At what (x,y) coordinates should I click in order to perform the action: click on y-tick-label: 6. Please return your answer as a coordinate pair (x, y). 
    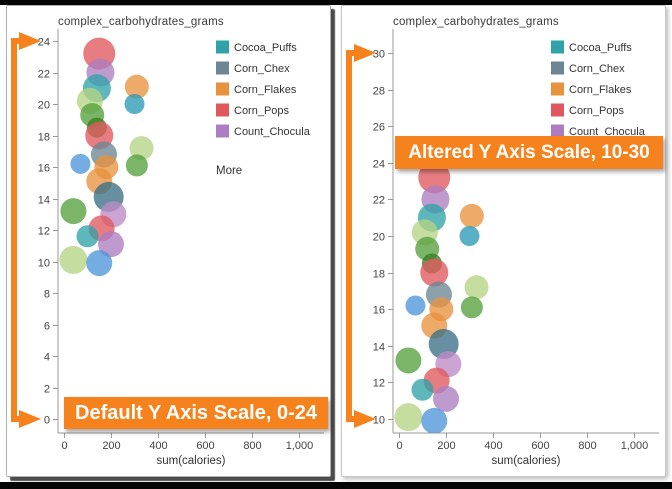
    Looking at the image, I should click on (47, 327).